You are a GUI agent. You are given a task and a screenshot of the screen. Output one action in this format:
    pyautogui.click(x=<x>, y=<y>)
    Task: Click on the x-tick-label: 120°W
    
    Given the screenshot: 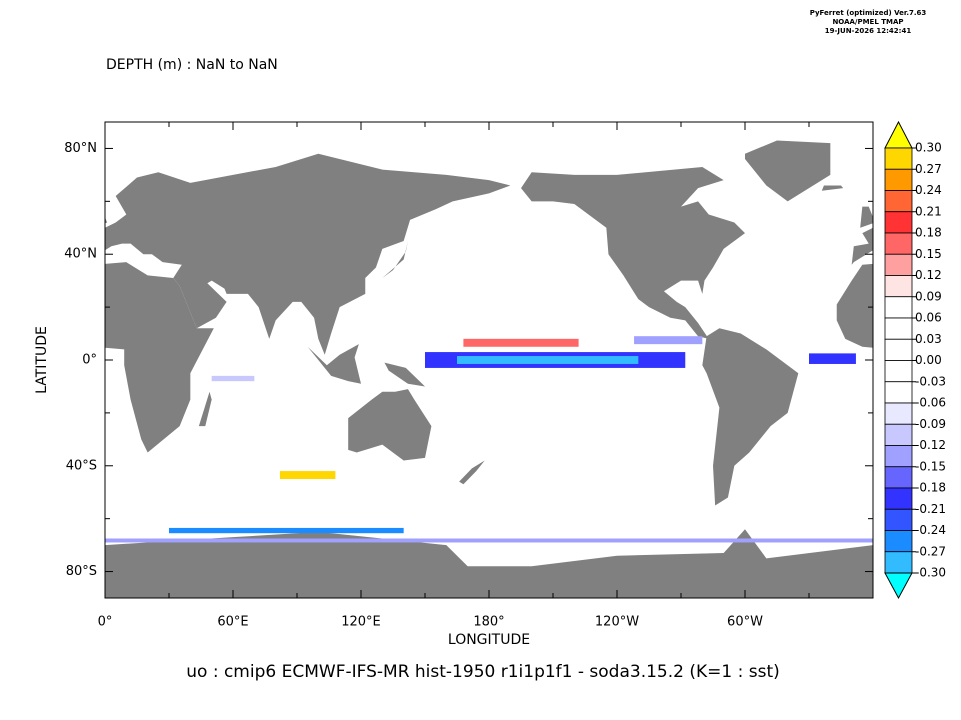 What is the action you would take?
    pyautogui.click(x=617, y=622)
    